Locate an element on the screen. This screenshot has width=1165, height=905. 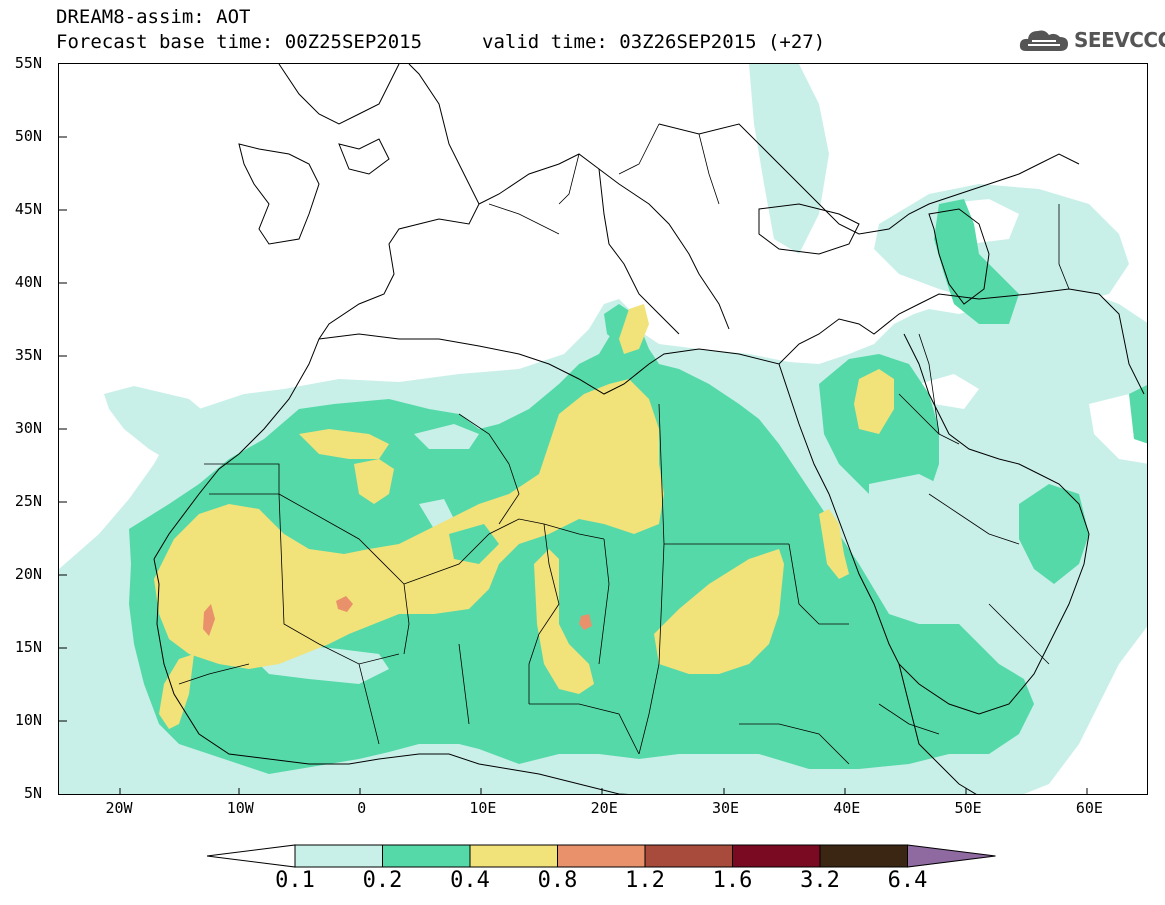
colorbar-under-arrow is located at coordinates (251, 856).